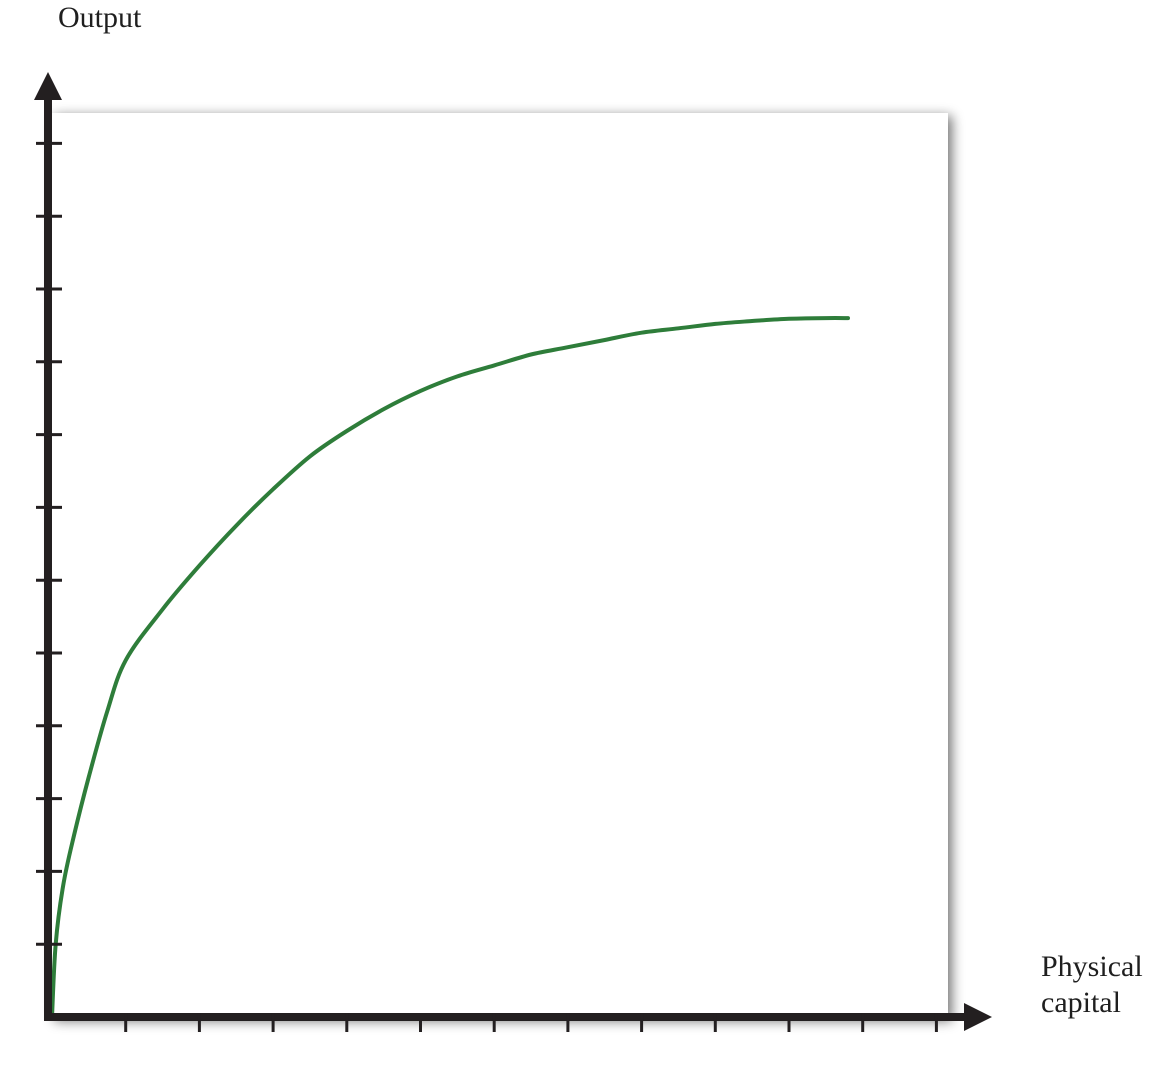 The width and height of the screenshot is (1162, 1073). Describe the element at coordinates (1092, 966) in the screenshot. I see `x-axis-title-line-1: Physical` at that location.